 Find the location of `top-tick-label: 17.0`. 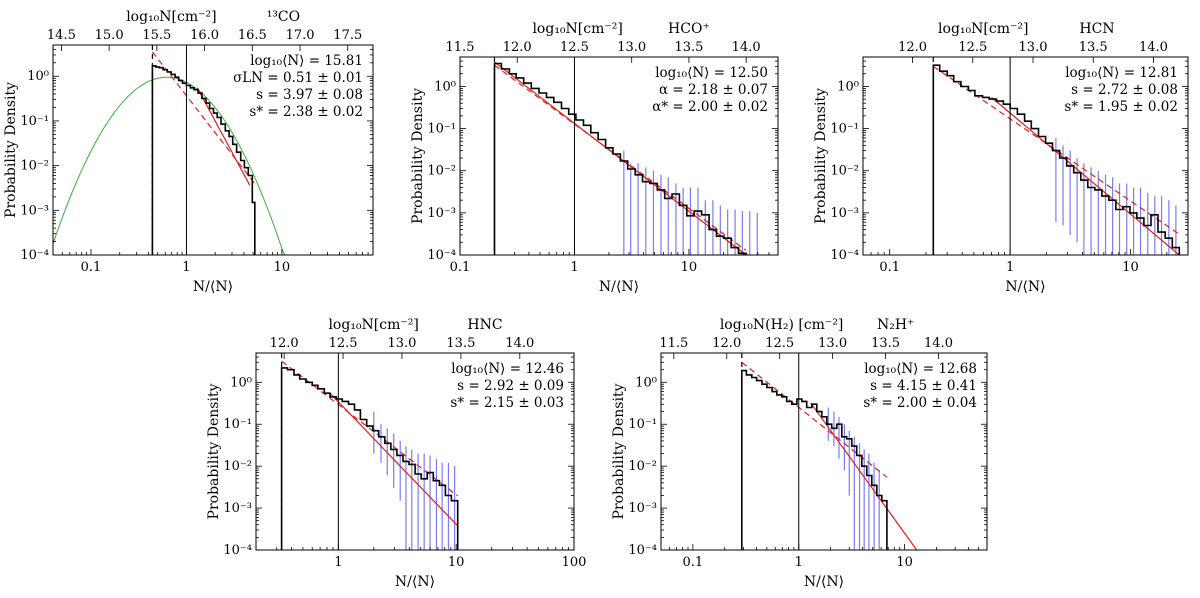

top-tick-label: 17.0 is located at coordinates (300, 35).